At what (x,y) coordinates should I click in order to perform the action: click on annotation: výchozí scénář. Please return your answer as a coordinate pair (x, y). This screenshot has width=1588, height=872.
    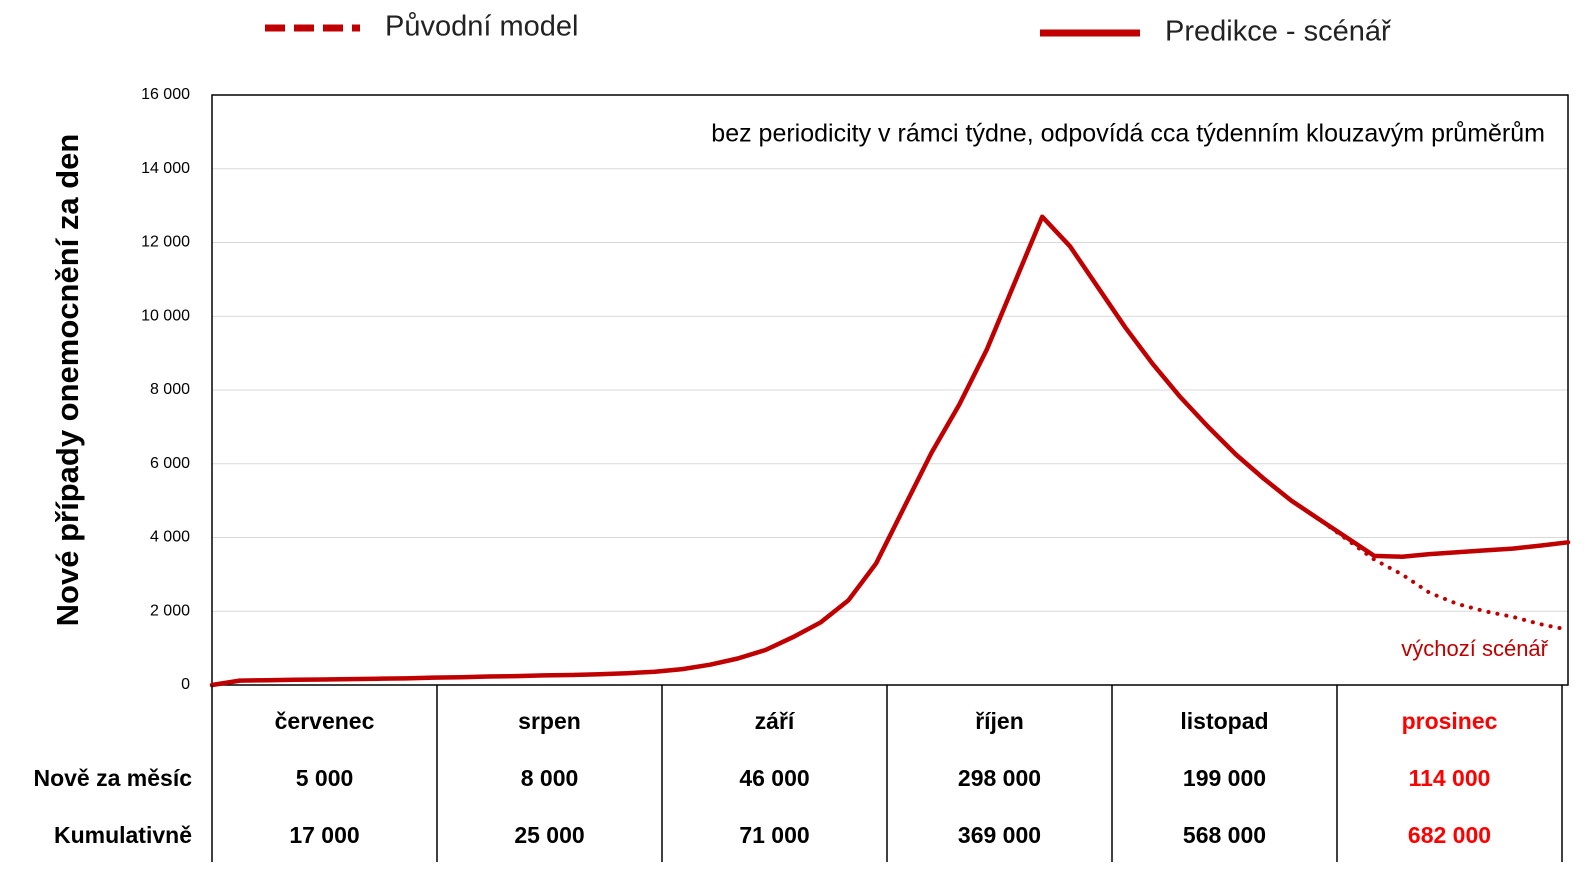
    Looking at the image, I should click on (1474, 648).